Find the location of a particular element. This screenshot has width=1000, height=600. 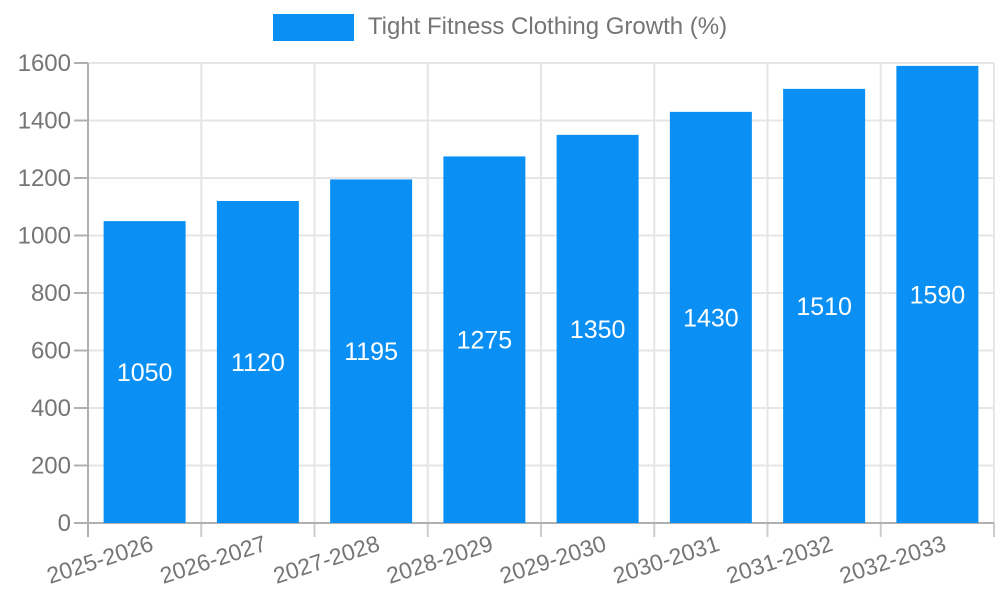

bar-value-label: 1050 is located at coordinates (145, 373).